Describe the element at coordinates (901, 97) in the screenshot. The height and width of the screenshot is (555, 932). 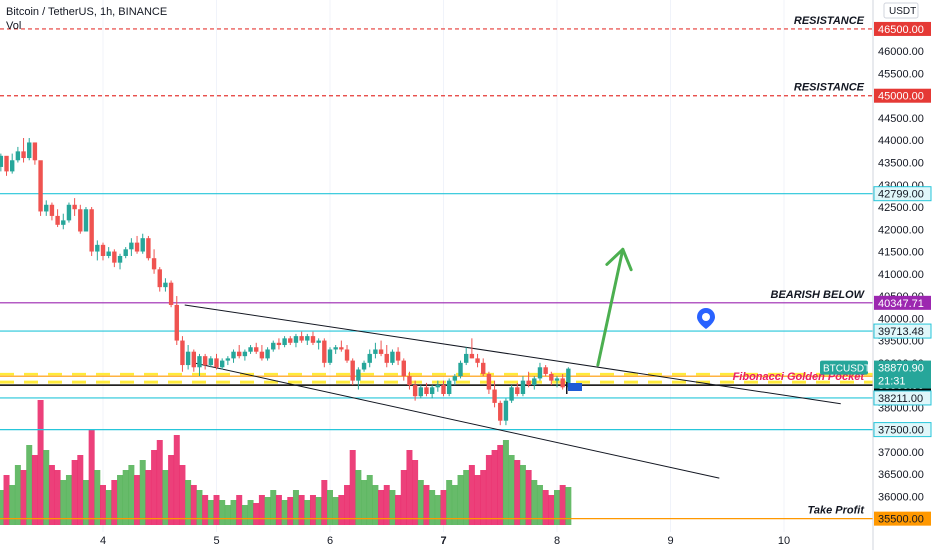
I see `price-label-text: 45000.00` at that location.